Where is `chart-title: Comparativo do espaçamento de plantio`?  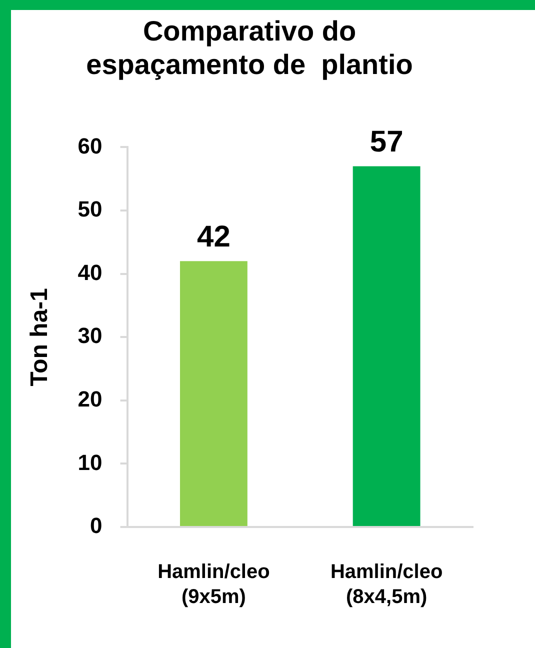 chart-title: Comparativo do espaçamento de plantio is located at coordinates (249, 48).